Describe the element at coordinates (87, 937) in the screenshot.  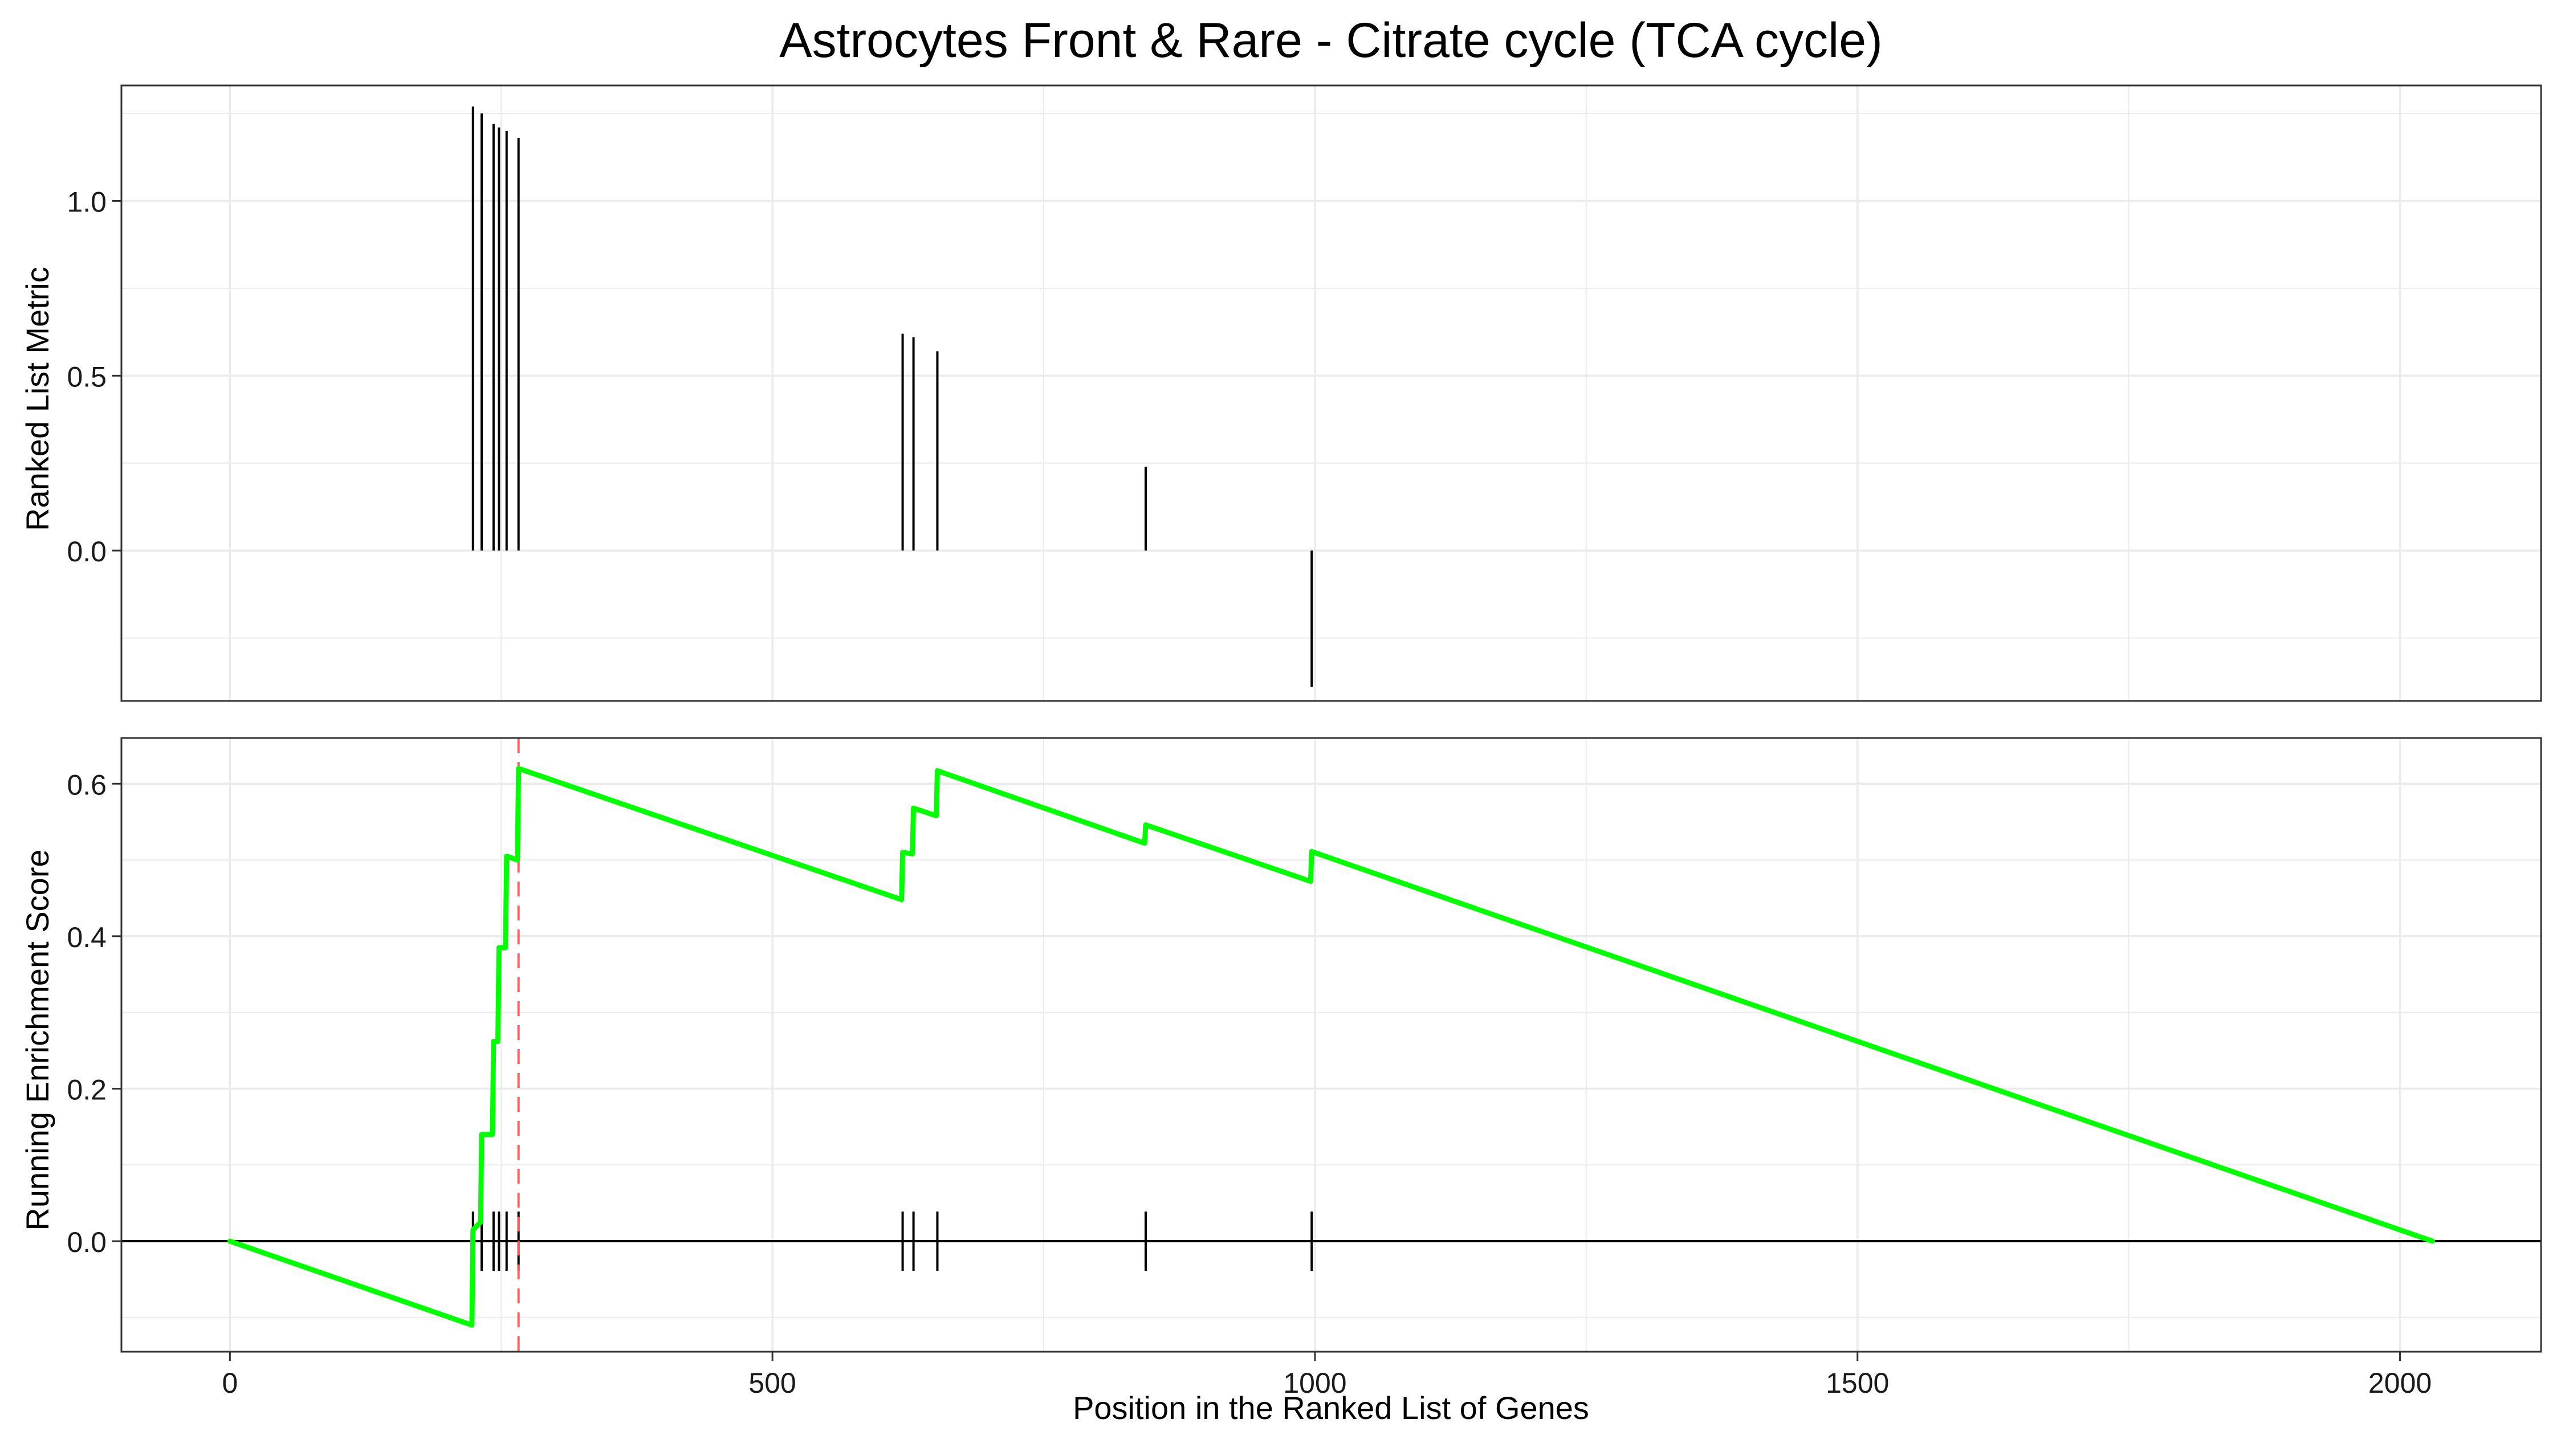
I see `bottom-y-tick-label: 0.4` at that location.